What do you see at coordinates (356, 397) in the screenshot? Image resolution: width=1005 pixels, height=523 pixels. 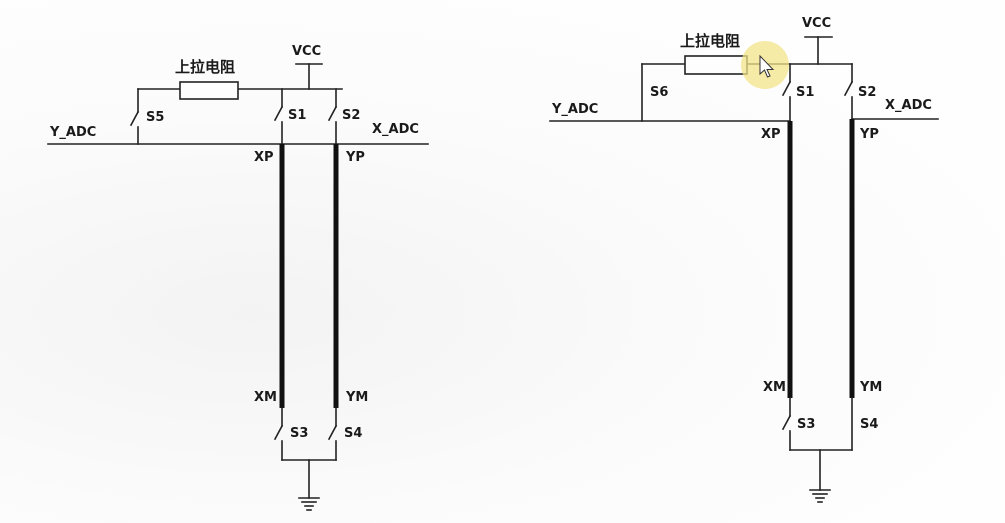 I see `left-ym-label: YM` at bounding box center [356, 397].